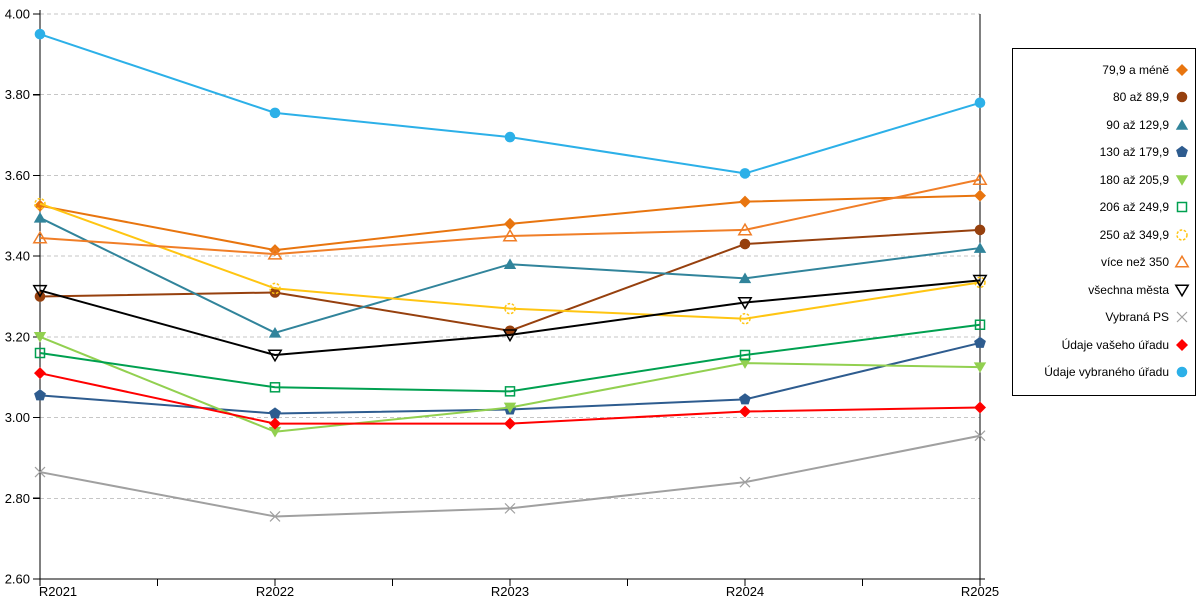 This screenshot has width=1200, height=600. What do you see at coordinates (1134, 207) in the screenshot?
I see `legend-item-label: 206 až 249,9` at bounding box center [1134, 207].